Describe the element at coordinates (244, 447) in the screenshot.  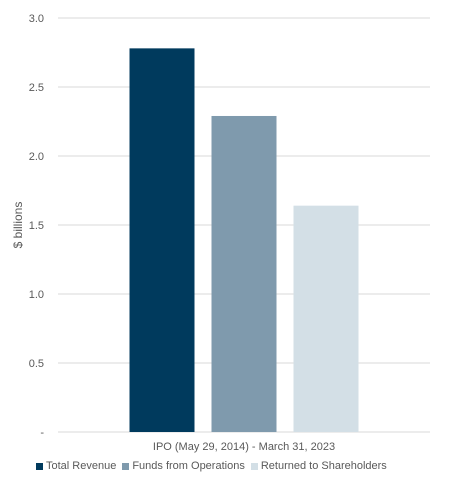
I see `x-axis-category-label: IPO (May 29, 2014) - March 31, 2023` at that location.